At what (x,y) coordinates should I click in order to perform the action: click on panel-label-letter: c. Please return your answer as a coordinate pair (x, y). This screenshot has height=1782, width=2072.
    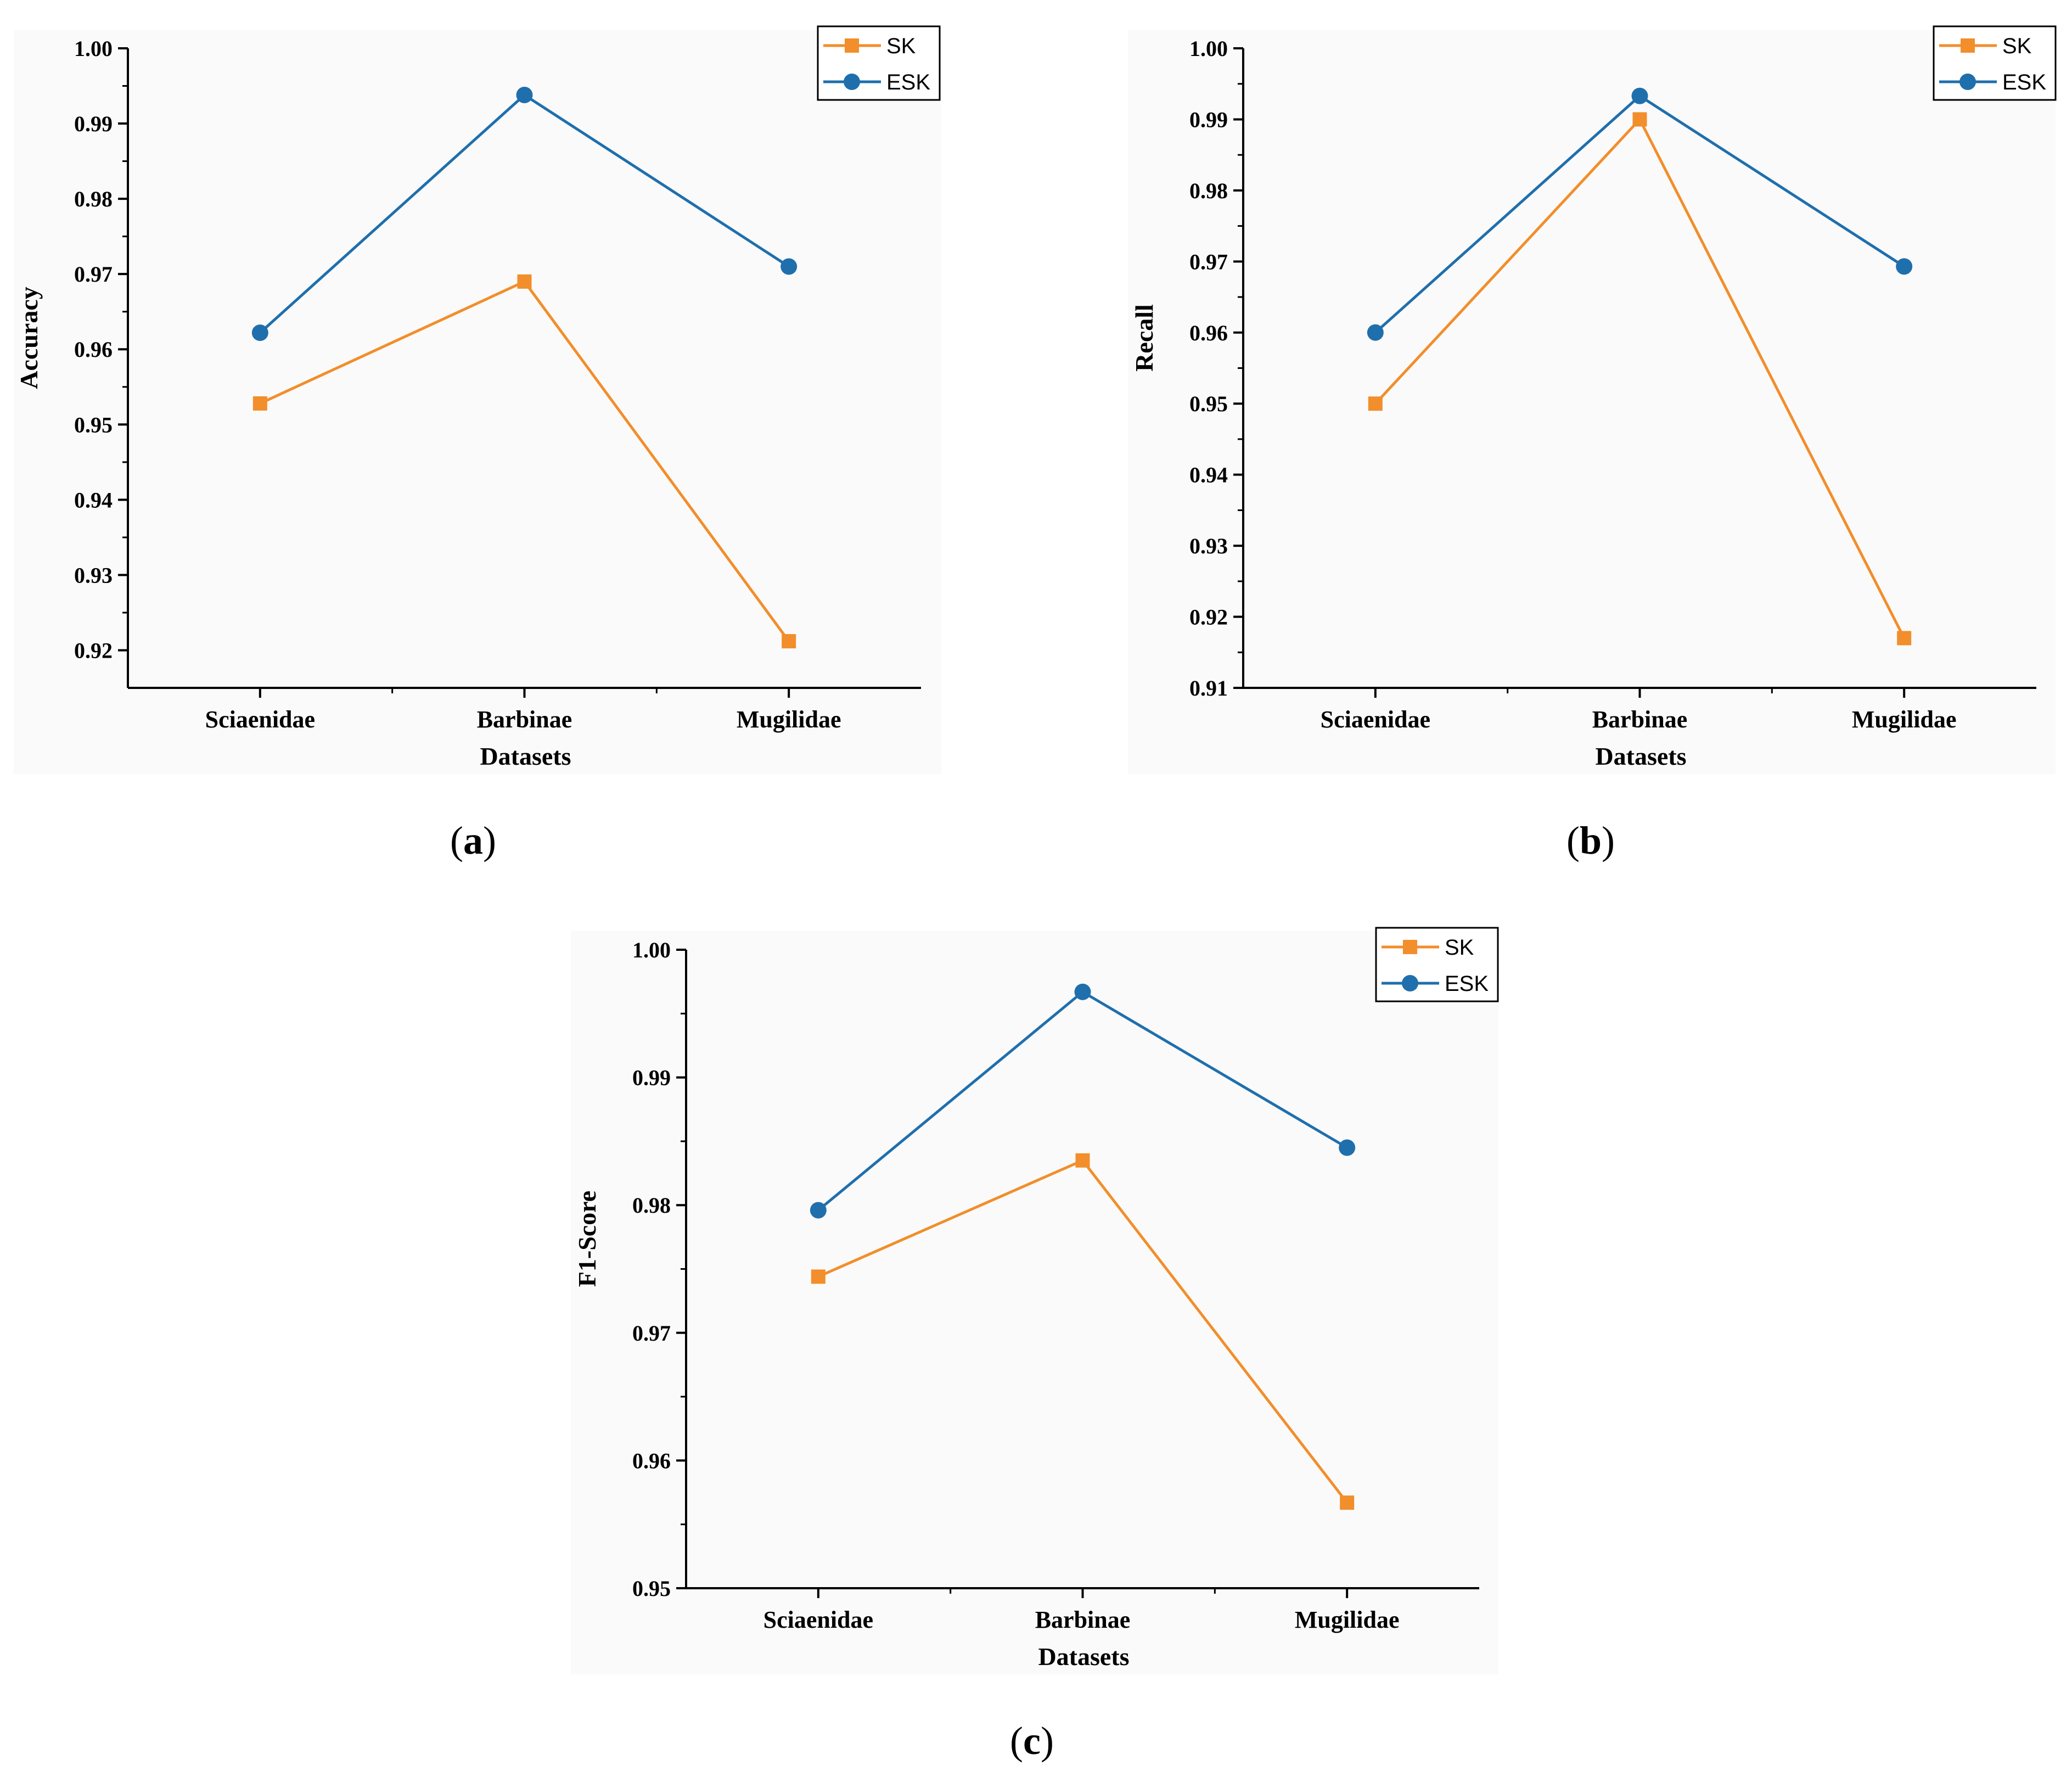
    Looking at the image, I should click on (1032, 1741).